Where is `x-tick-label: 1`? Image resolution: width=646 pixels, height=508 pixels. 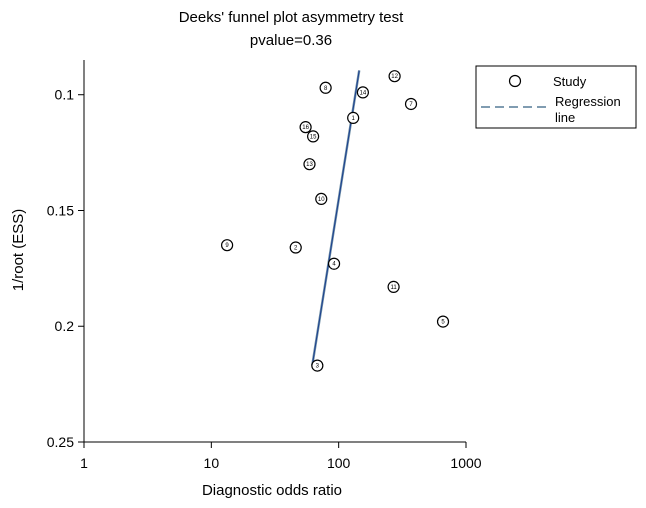
x-tick-label: 1 is located at coordinates (84, 463).